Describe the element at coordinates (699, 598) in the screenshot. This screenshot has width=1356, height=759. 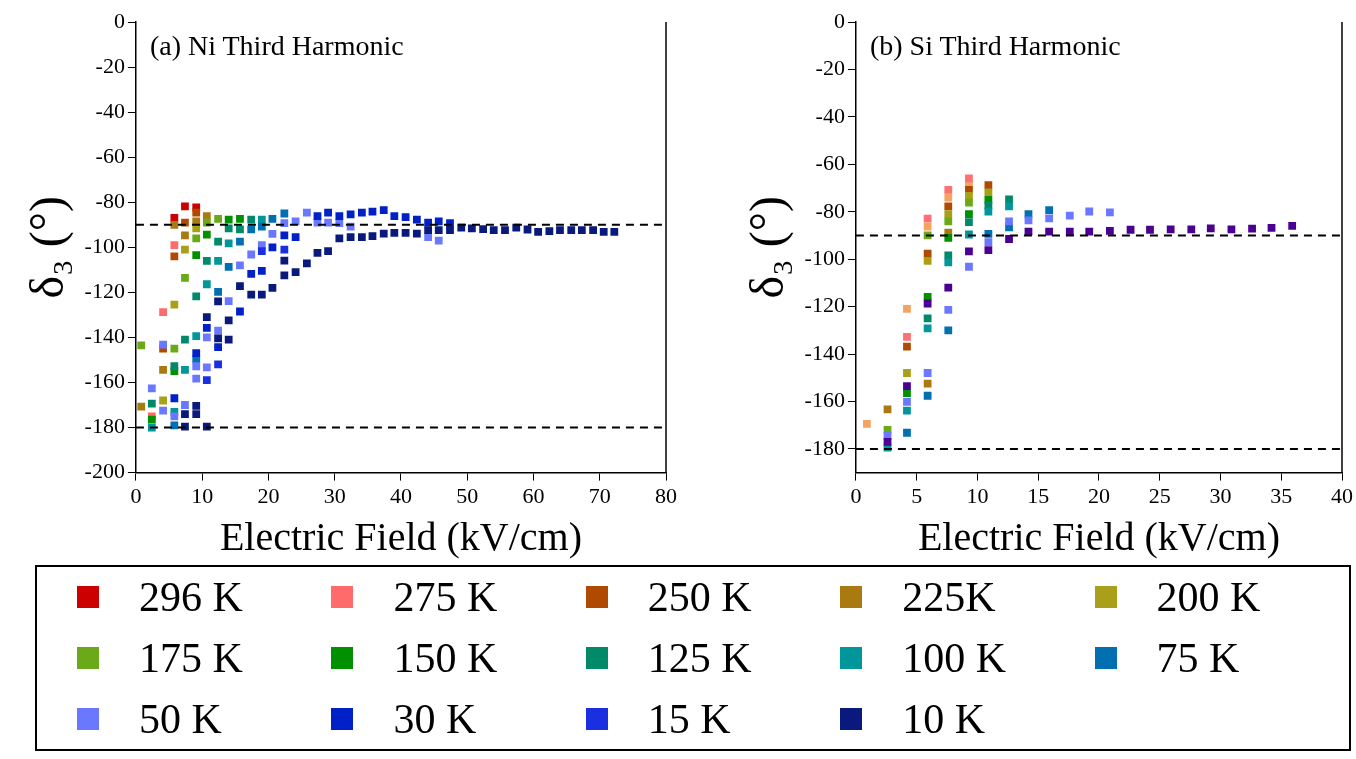
I see `legend-label: 250 K` at that location.